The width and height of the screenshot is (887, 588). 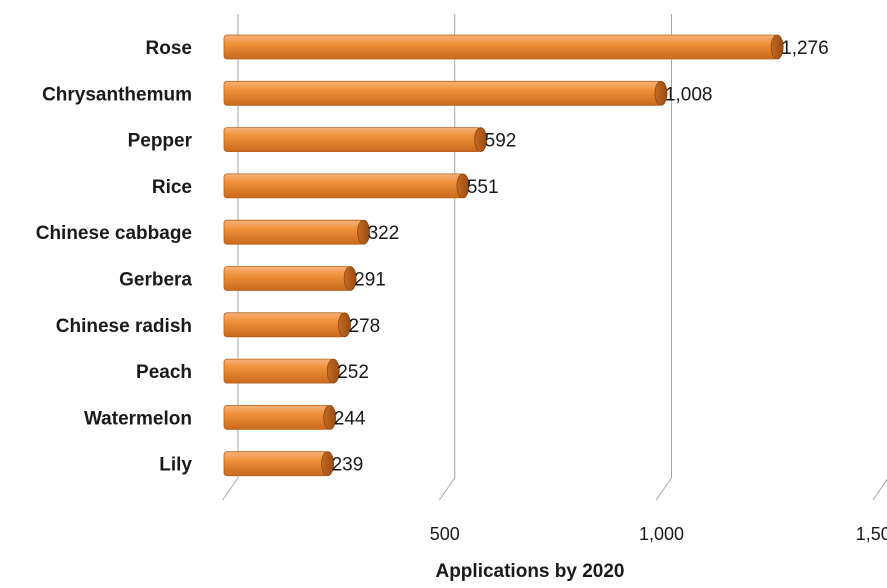 I want to click on category-label: Lily, so click(x=175, y=465).